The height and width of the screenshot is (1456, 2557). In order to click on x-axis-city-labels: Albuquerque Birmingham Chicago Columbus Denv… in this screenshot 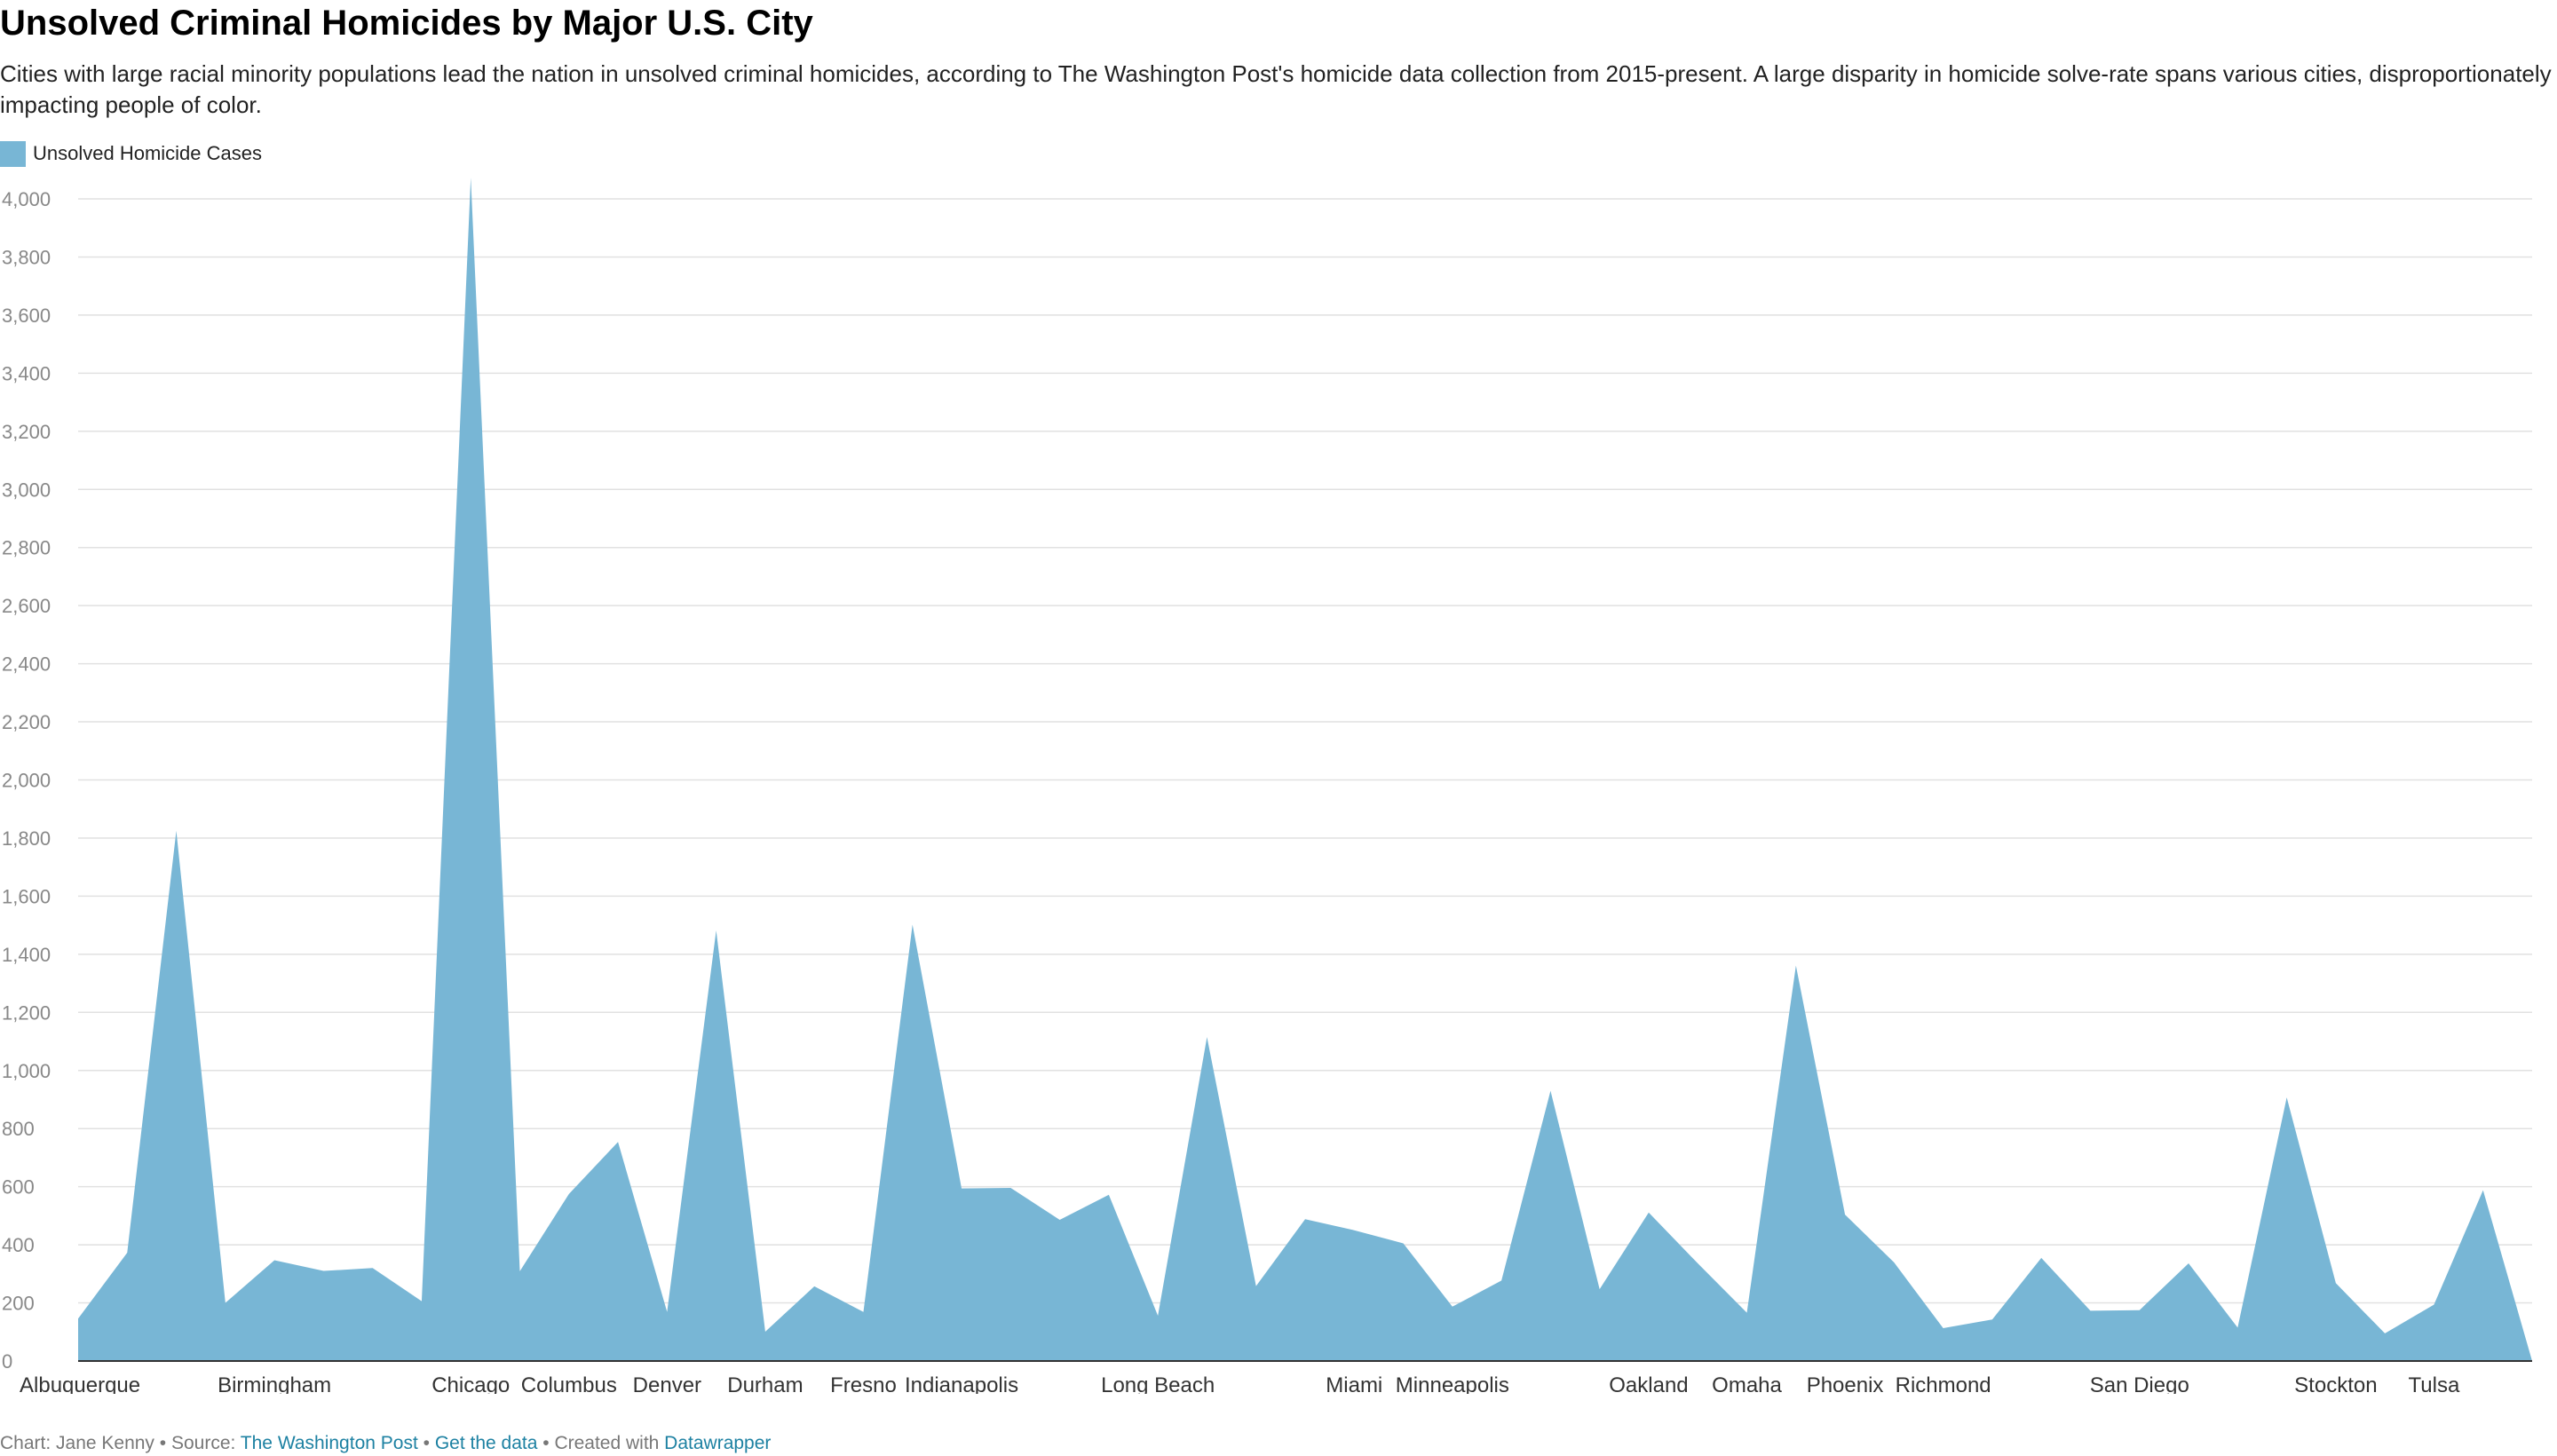, I will do `click(1240, 1383)`.